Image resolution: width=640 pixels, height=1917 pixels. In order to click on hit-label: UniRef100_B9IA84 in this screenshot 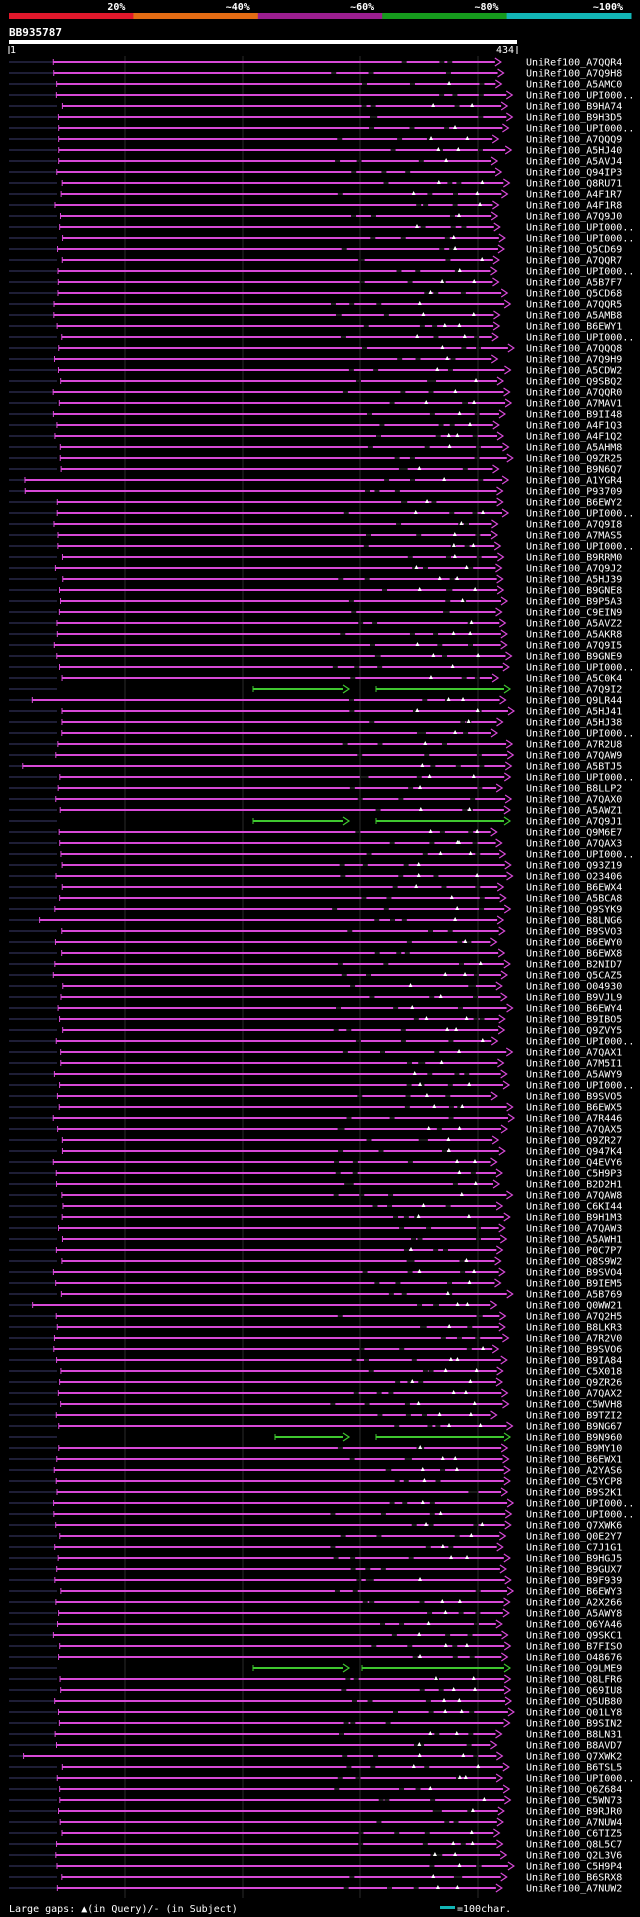, I will do `click(574, 1361)`.